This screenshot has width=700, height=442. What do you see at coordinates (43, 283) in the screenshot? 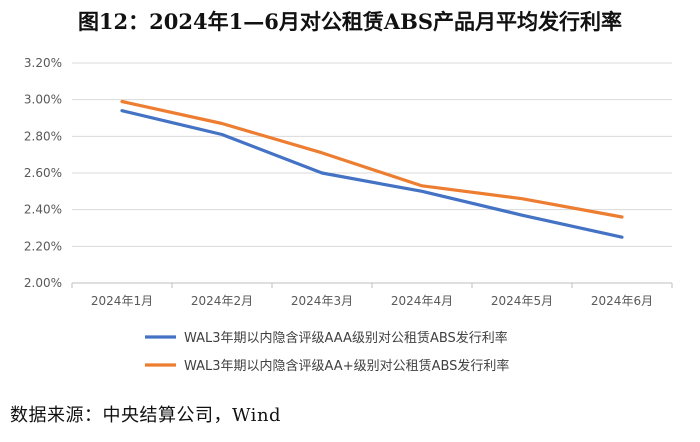
I see `y-tick-label: 2.00%` at bounding box center [43, 283].